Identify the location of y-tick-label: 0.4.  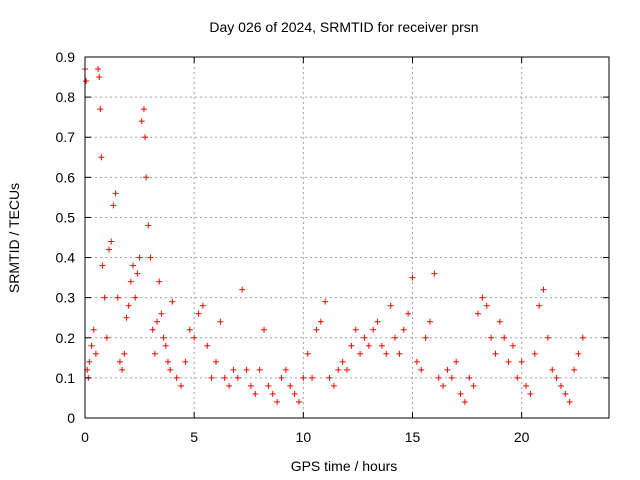
(66, 258).